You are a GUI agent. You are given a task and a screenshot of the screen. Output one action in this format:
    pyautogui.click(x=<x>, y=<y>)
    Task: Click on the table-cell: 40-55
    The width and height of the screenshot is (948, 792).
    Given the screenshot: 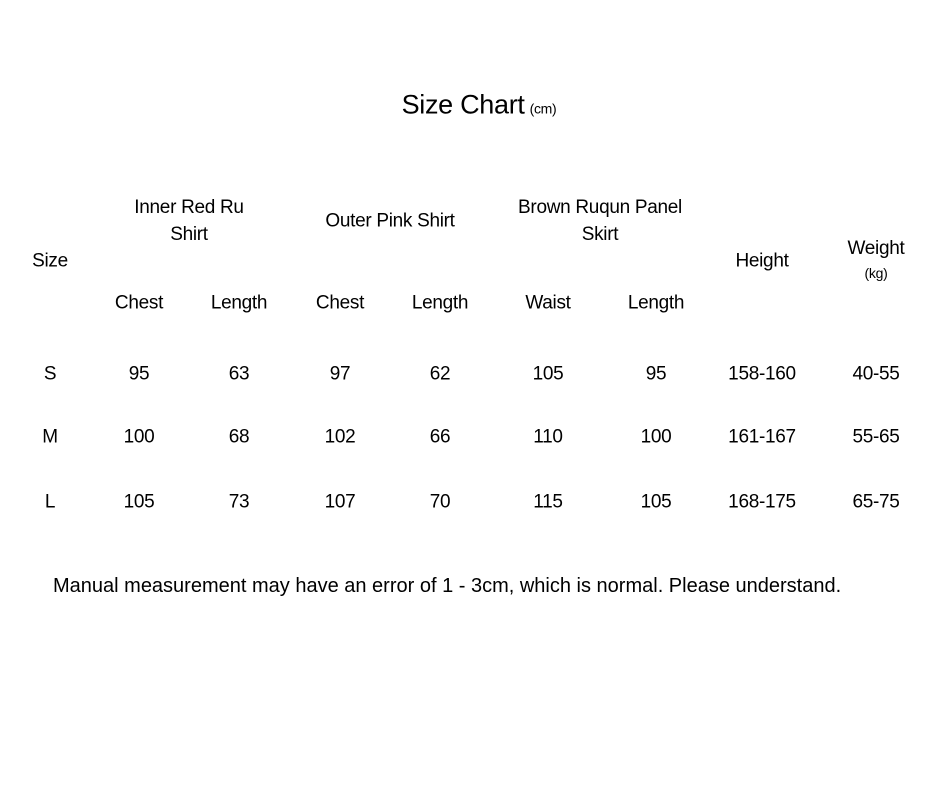 What is the action you would take?
    pyautogui.click(x=876, y=374)
    